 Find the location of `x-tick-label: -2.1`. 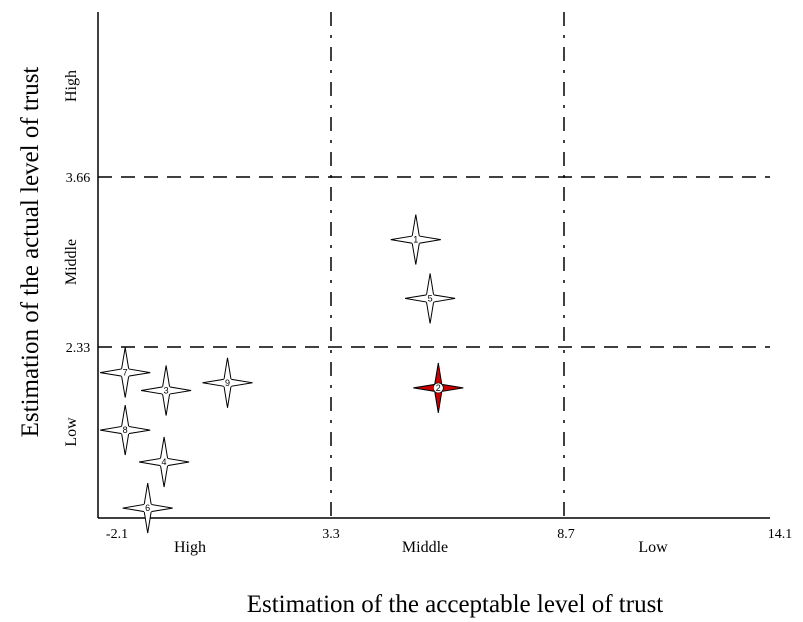

x-tick-label: -2.1 is located at coordinates (117, 534).